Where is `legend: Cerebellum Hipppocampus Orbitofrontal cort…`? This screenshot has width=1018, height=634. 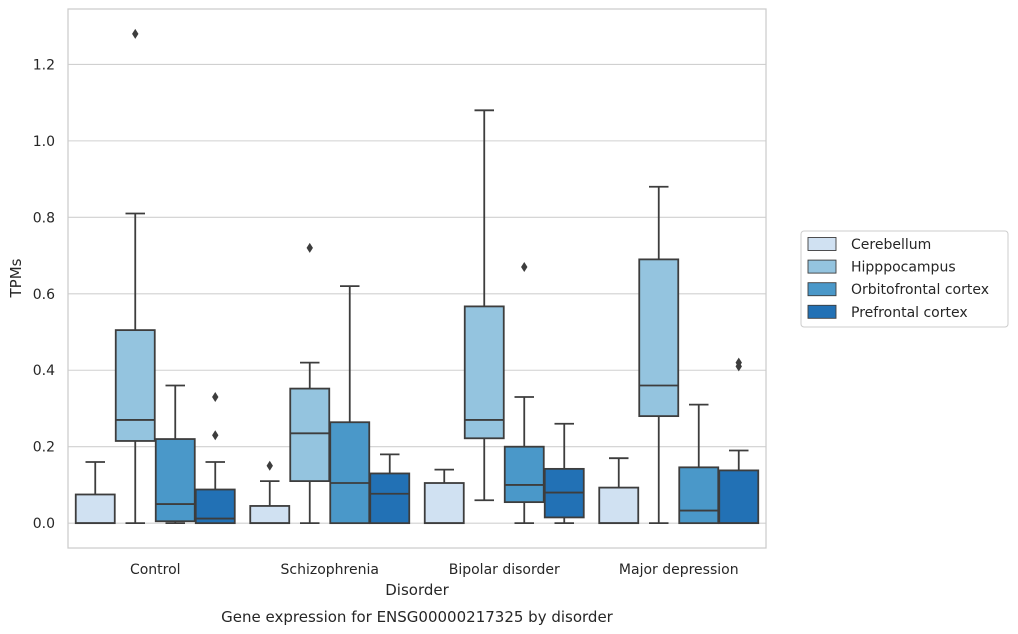
legend: Cerebellum Hipppocampus Orbitofrontal cort… is located at coordinates (904, 279).